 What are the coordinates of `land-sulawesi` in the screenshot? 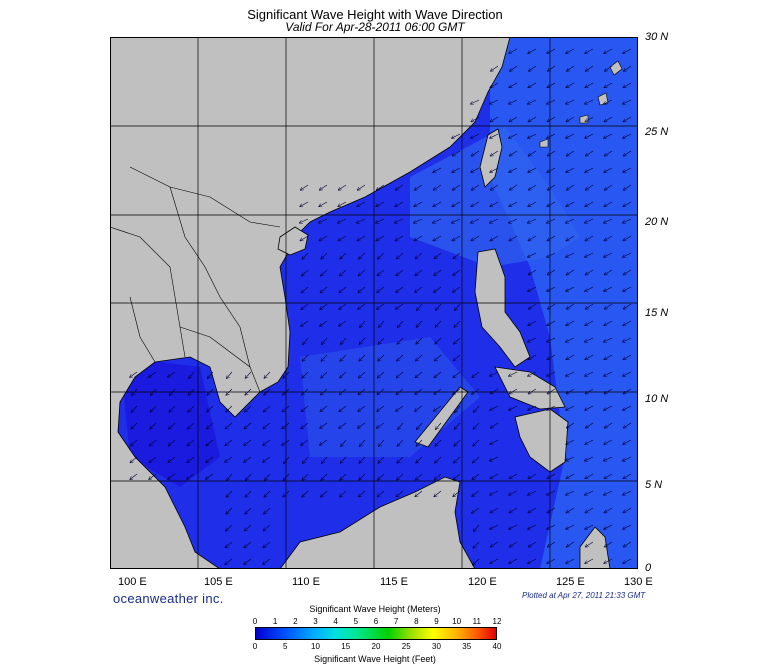 It's located at (595, 547).